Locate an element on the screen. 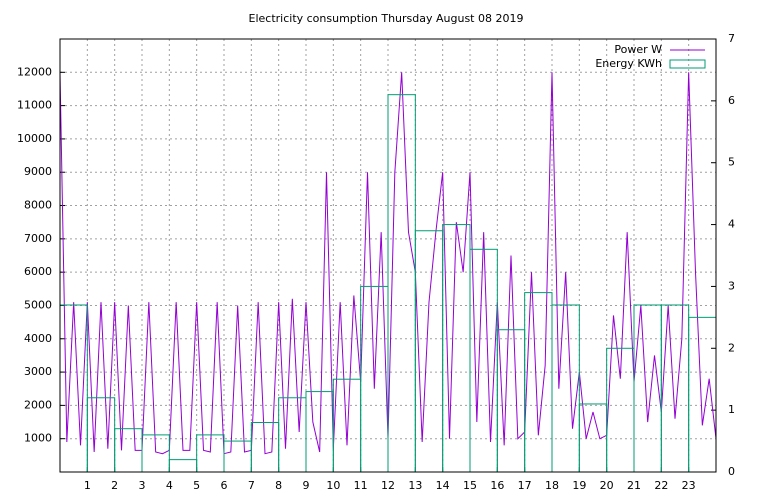 The image size is (768, 500). x-tick-label: 9 is located at coordinates (306, 485).